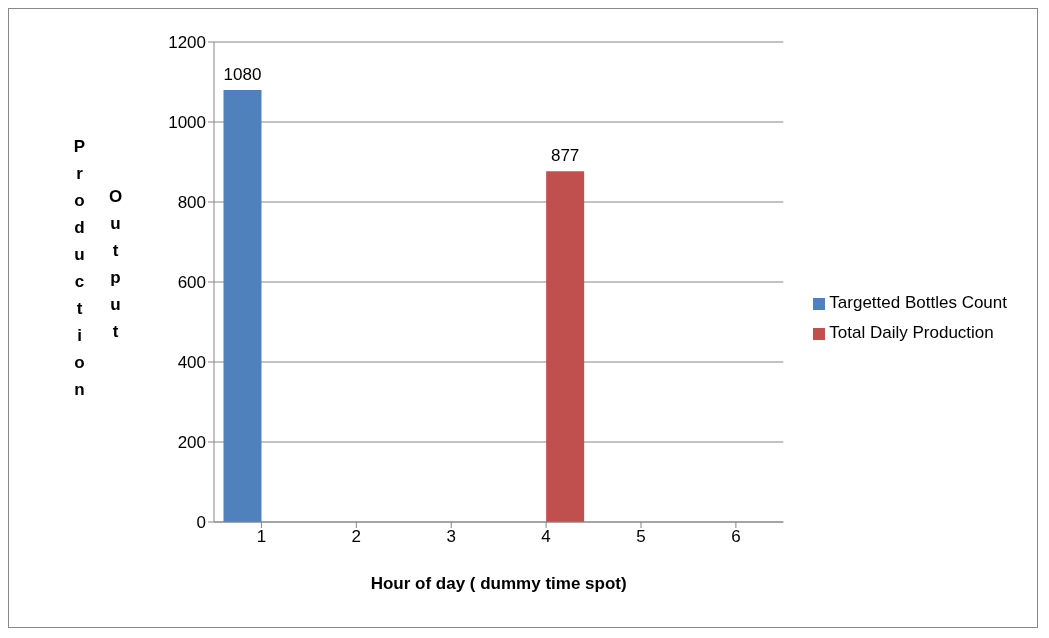 The width and height of the screenshot is (1049, 638). Describe the element at coordinates (736, 537) in the screenshot. I see `x-tick-label: 6` at that location.